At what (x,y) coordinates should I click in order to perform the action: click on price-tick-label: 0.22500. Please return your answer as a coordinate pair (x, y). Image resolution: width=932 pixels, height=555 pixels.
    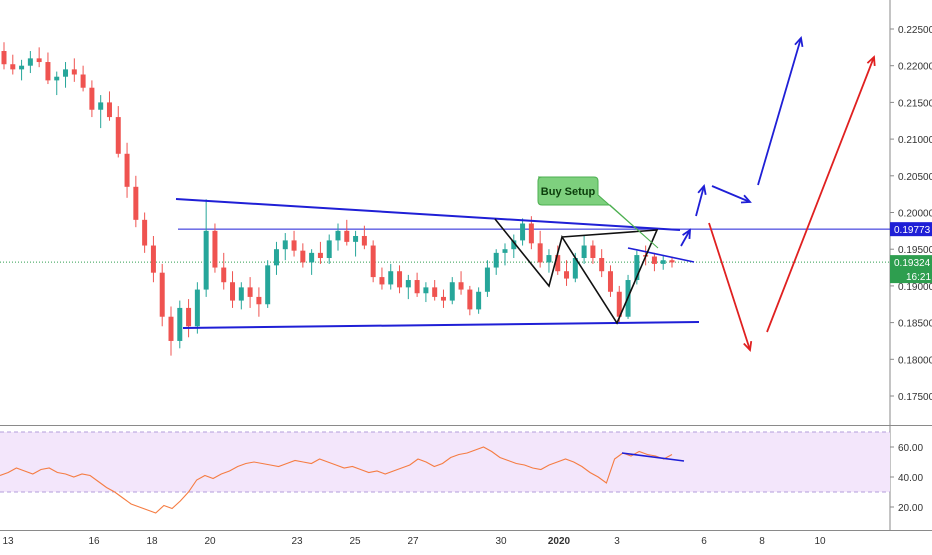
    Looking at the image, I should click on (915, 30).